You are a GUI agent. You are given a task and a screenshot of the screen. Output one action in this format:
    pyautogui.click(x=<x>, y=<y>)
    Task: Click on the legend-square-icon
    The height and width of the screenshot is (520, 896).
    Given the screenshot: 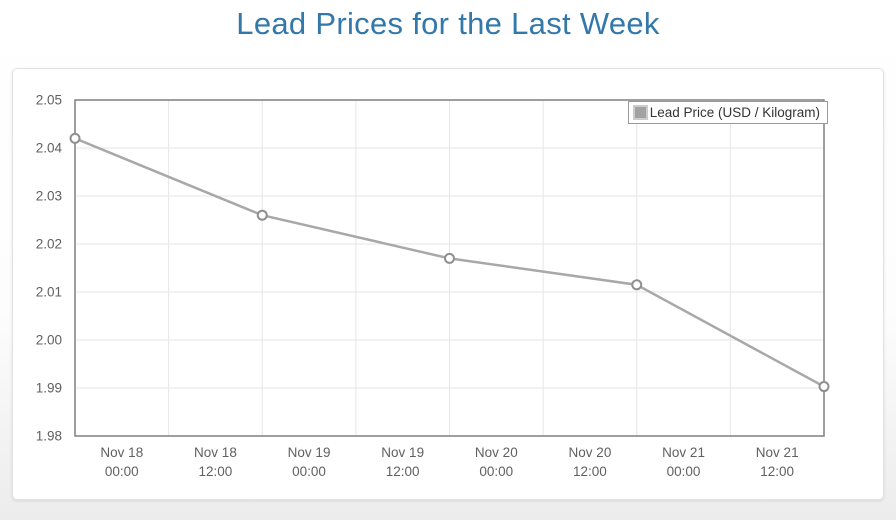 What is the action you would take?
    pyautogui.click(x=640, y=112)
    